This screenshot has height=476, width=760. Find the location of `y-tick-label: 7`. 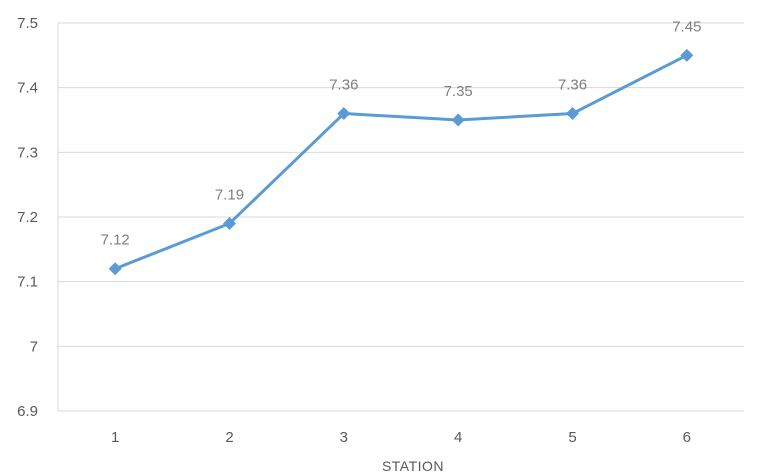

y-tick-label: 7 is located at coordinates (34, 346).